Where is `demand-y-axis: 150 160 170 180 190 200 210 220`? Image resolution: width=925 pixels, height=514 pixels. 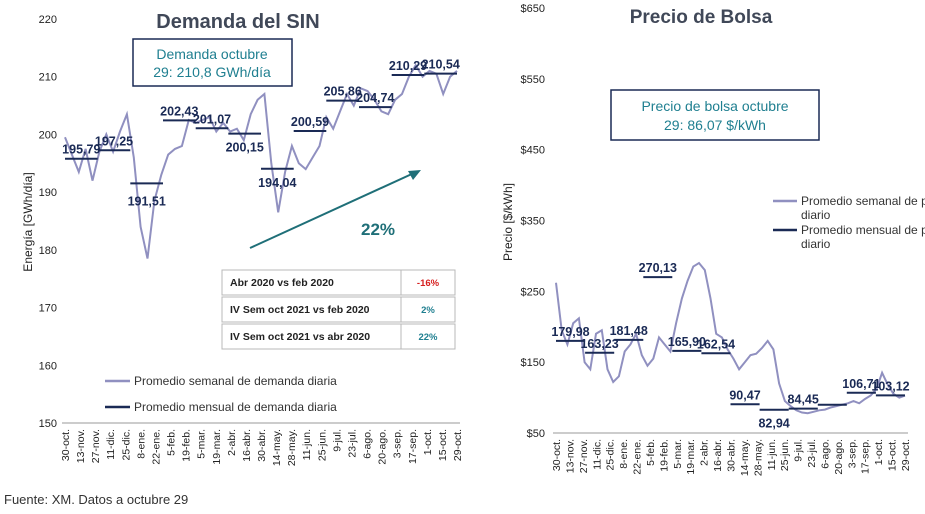
demand-y-axis: 150 160 170 180 190 200 210 220 is located at coordinates (48, 222).